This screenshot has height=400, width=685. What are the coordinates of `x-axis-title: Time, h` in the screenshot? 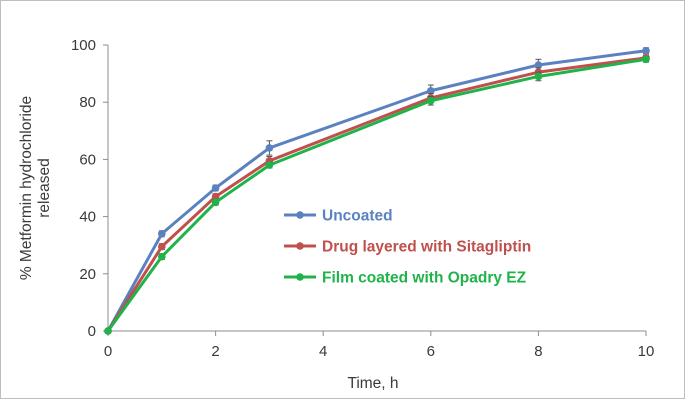 It's located at (372, 383).